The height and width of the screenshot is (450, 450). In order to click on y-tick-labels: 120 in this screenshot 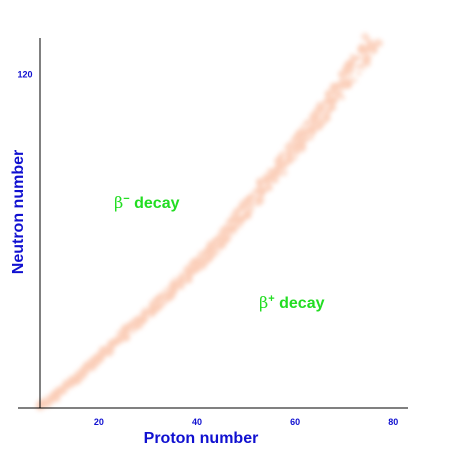, I will do `click(24, 74)`.